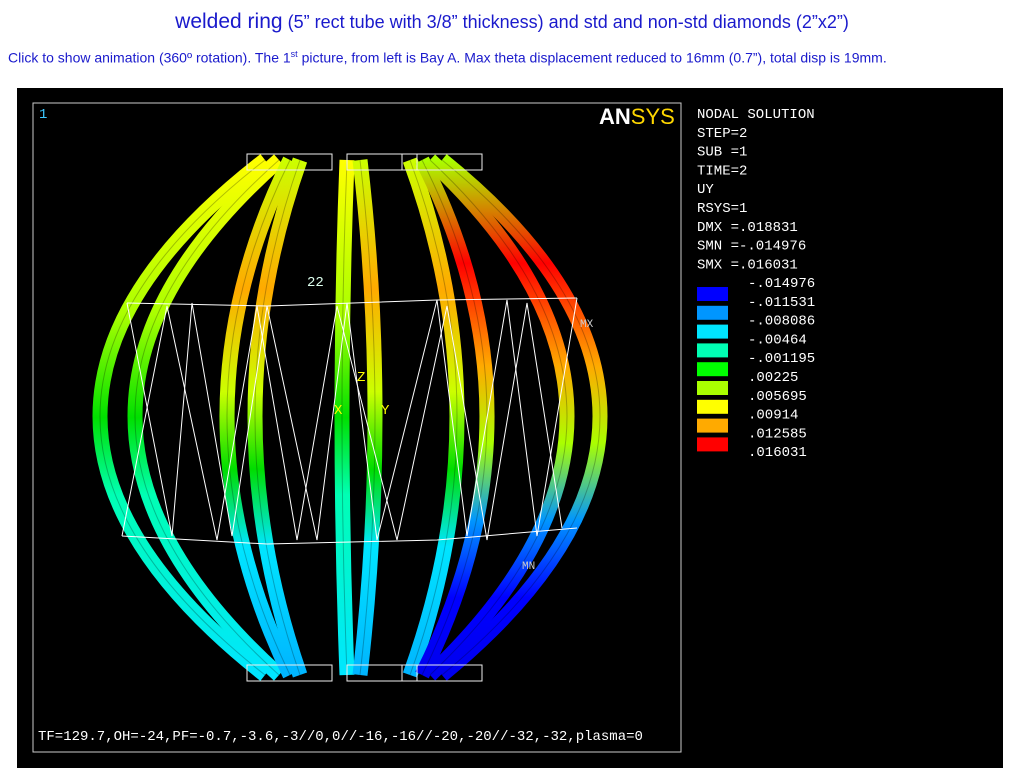  Describe the element at coordinates (773, 416) in the screenshot. I see `legend-label: .00914` at that location.